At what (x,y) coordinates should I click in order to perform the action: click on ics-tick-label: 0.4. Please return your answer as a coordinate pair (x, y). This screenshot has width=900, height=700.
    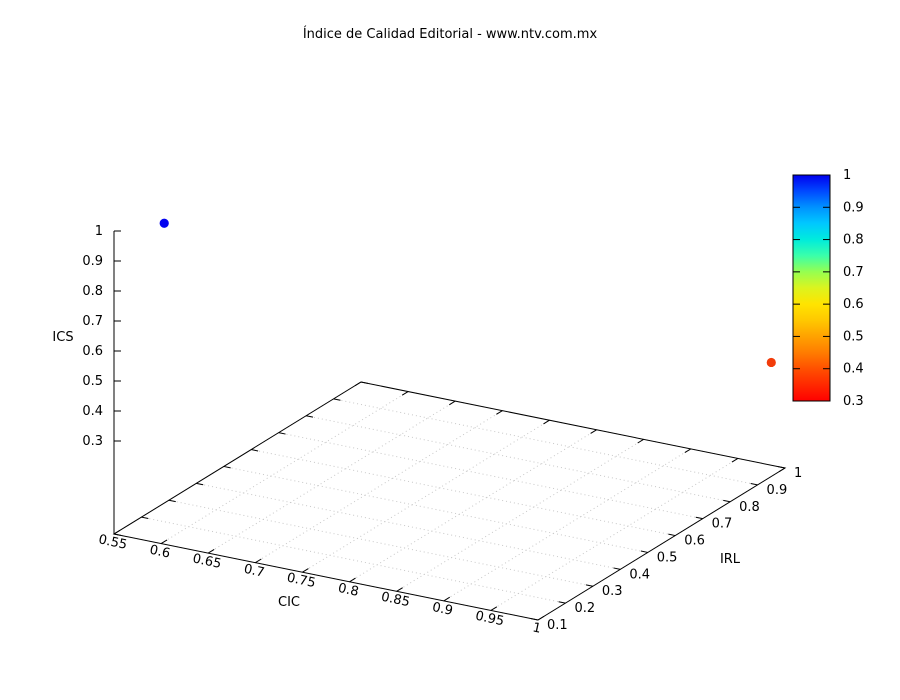
    Looking at the image, I should click on (92, 411).